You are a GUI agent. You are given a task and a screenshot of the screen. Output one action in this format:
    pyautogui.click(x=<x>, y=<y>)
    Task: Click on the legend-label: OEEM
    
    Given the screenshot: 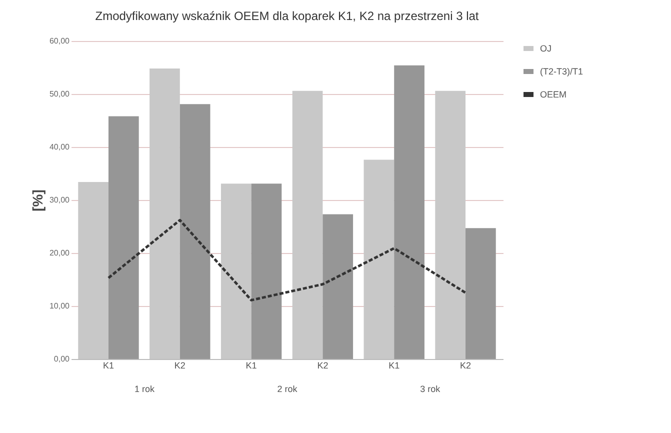 What is the action you would take?
    pyautogui.click(x=553, y=95)
    